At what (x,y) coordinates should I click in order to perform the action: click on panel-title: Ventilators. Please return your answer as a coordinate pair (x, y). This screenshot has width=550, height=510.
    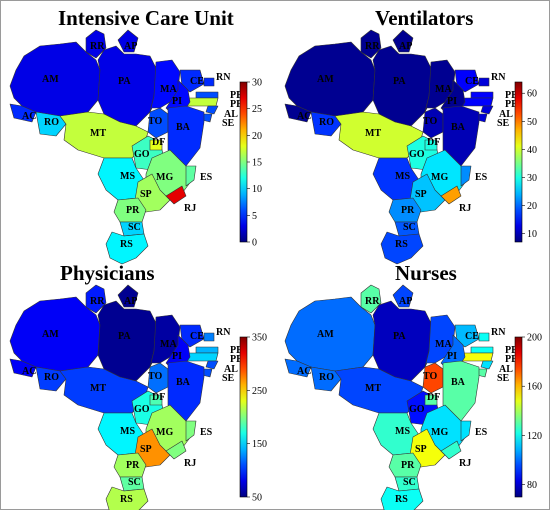
    Looking at the image, I should click on (424, 18).